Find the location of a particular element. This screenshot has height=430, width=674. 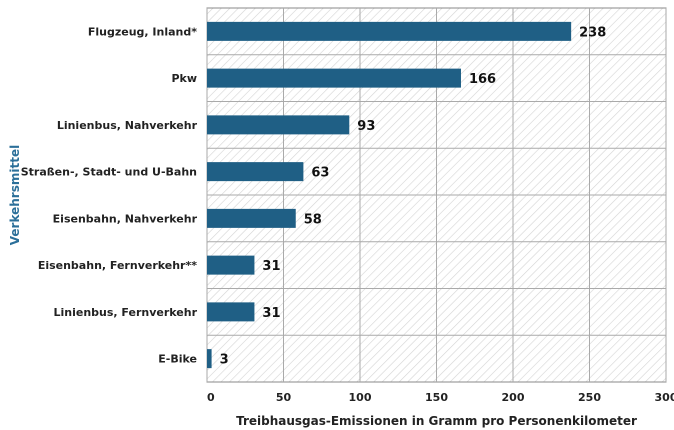

value-label: 166 is located at coordinates (482, 79).